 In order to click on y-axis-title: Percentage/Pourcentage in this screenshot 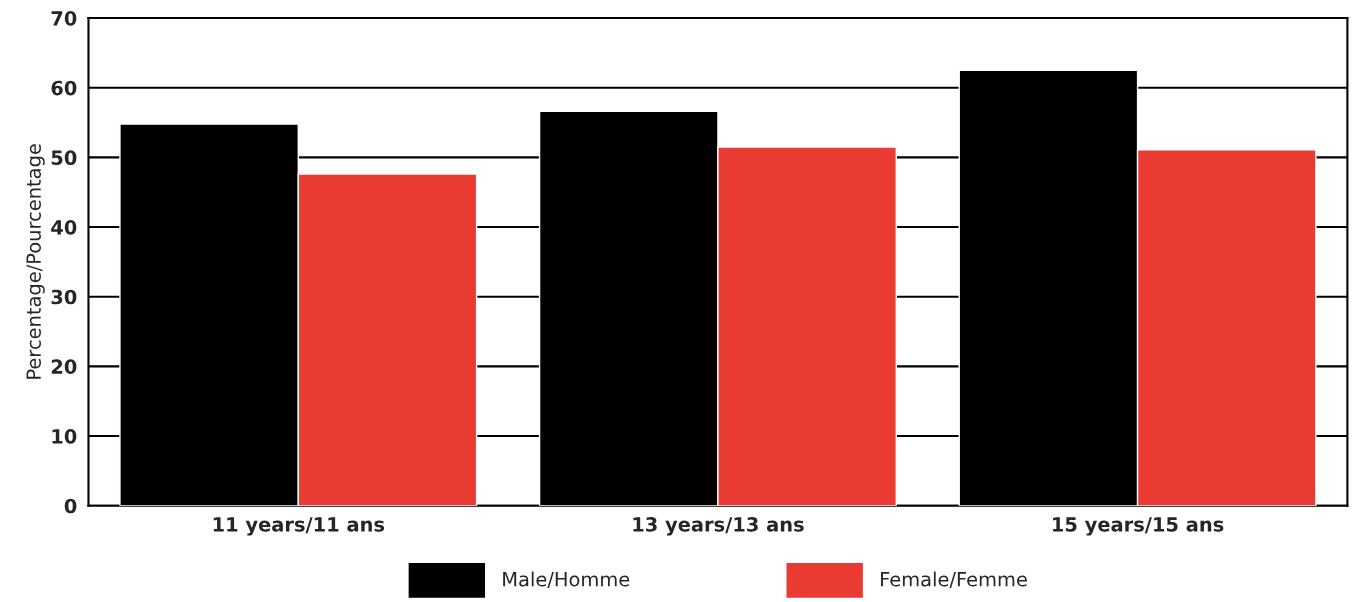, I will do `click(35, 261)`.